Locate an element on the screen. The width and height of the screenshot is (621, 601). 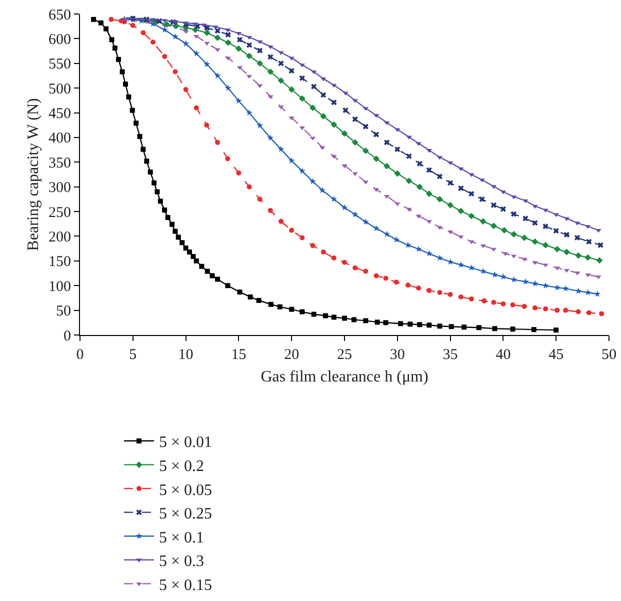
y-tick-label: 400 is located at coordinates (59, 138).